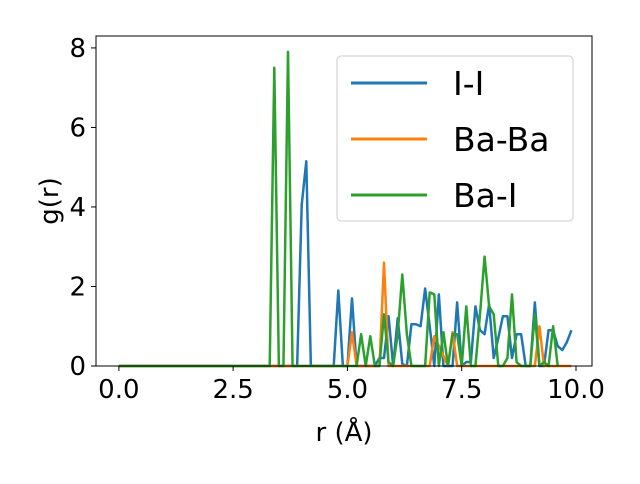 This screenshot has width=640, height=484. I want to click on y-tick-label: 4, so click(77, 208).